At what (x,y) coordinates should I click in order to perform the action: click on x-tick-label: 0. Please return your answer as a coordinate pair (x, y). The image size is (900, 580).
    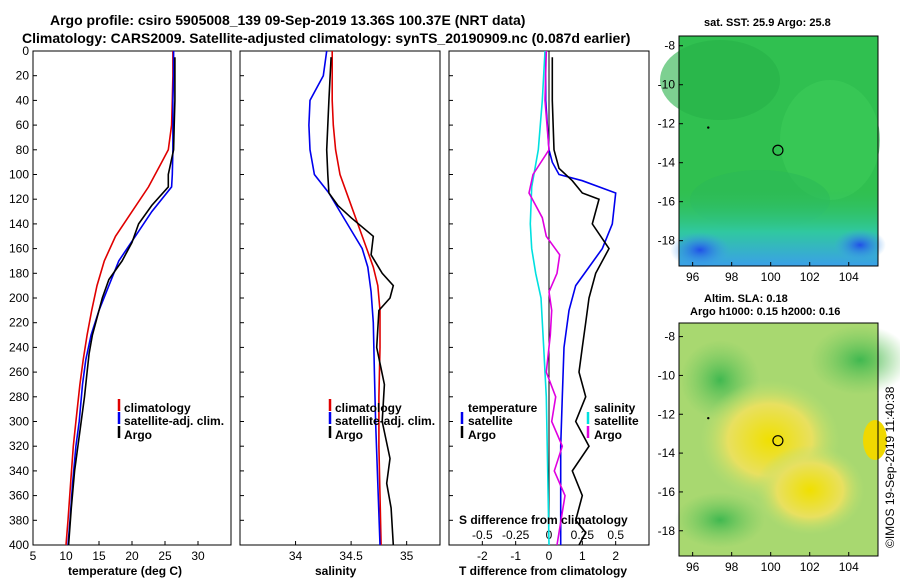
    Looking at the image, I should click on (549, 556).